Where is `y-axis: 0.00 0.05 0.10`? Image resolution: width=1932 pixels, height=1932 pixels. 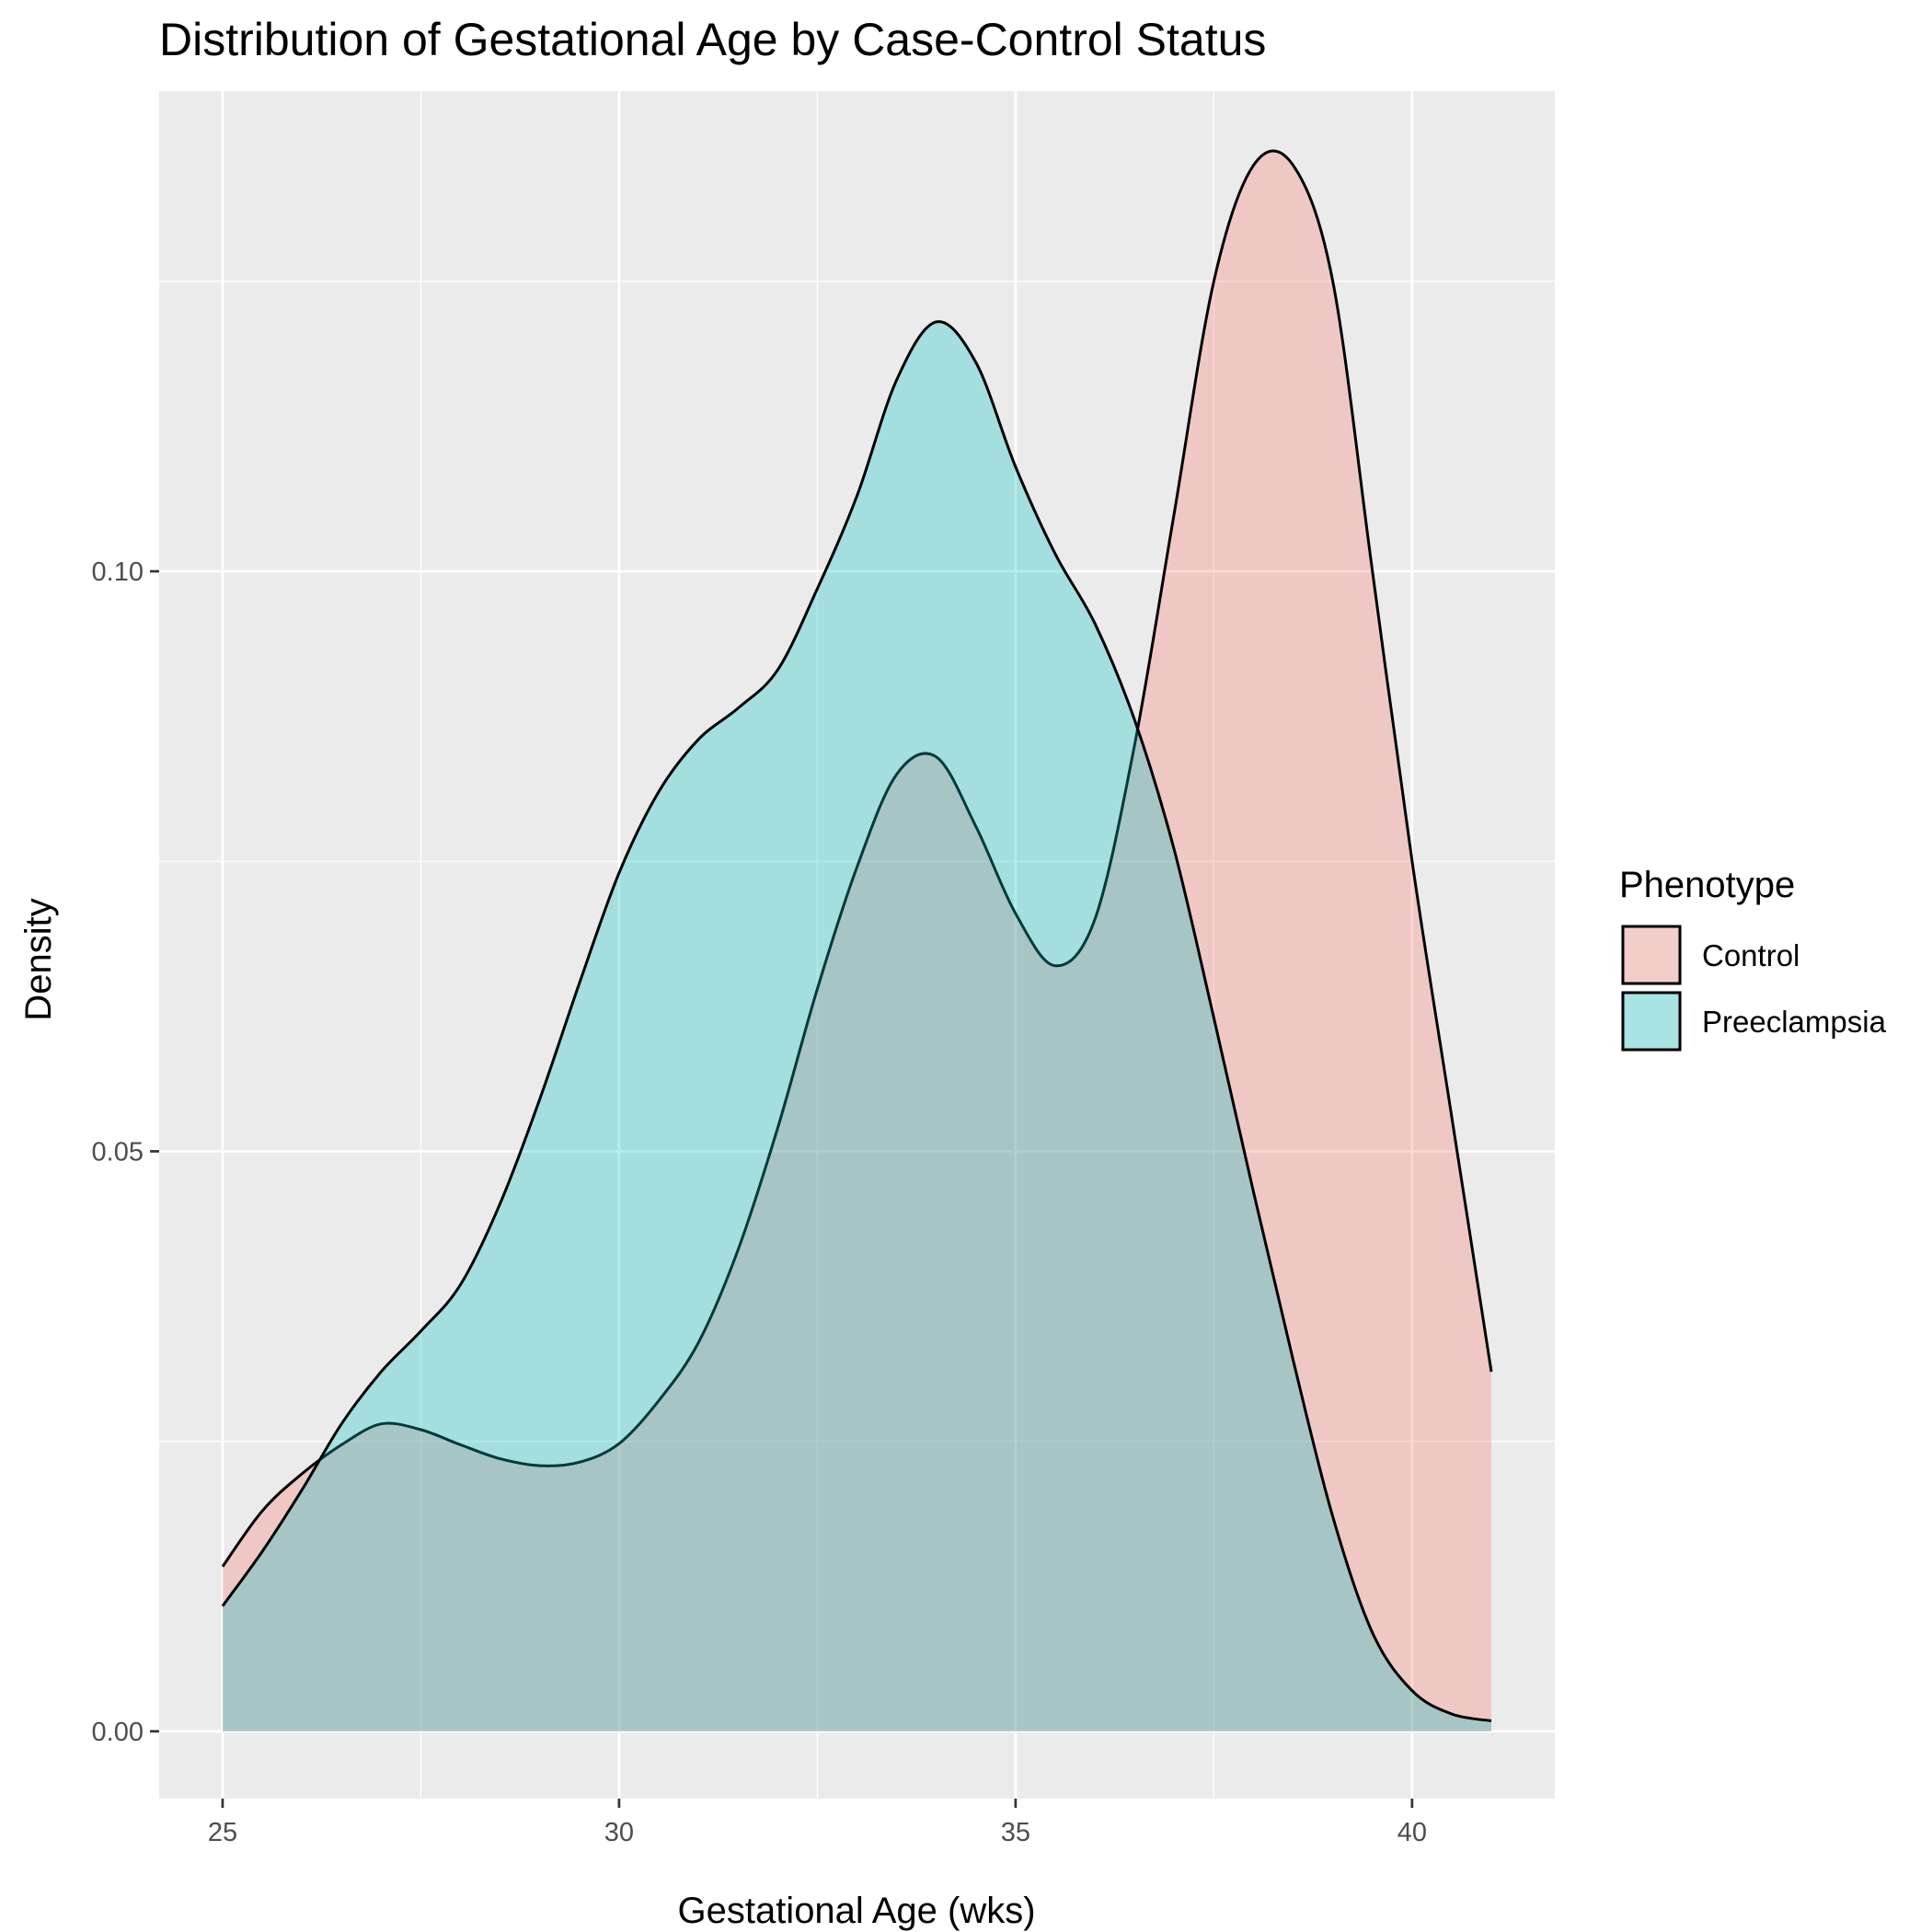
y-axis: 0.00 0.05 0.10 is located at coordinates (126, 1152).